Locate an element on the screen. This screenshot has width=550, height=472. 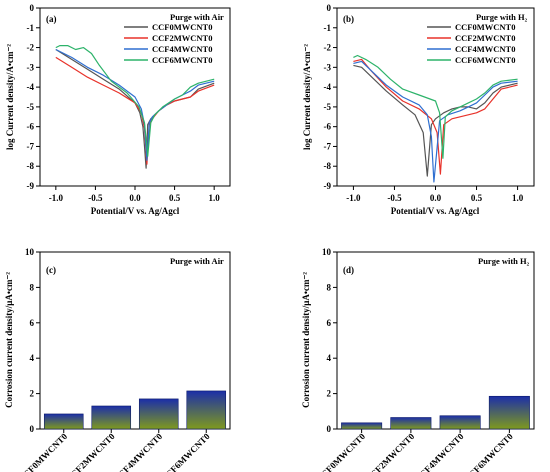
legend-label-a-1: CCF2MWCNT0 is located at coordinates (182, 38).